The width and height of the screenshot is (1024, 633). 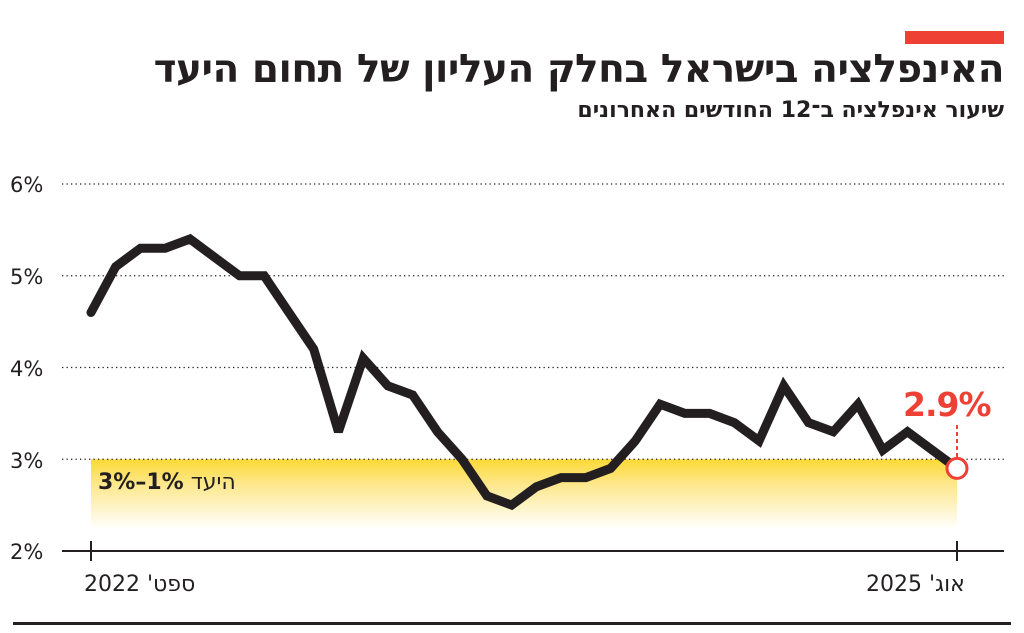 I want to click on x-start-label: ספט' 2022, so click(x=140, y=584).